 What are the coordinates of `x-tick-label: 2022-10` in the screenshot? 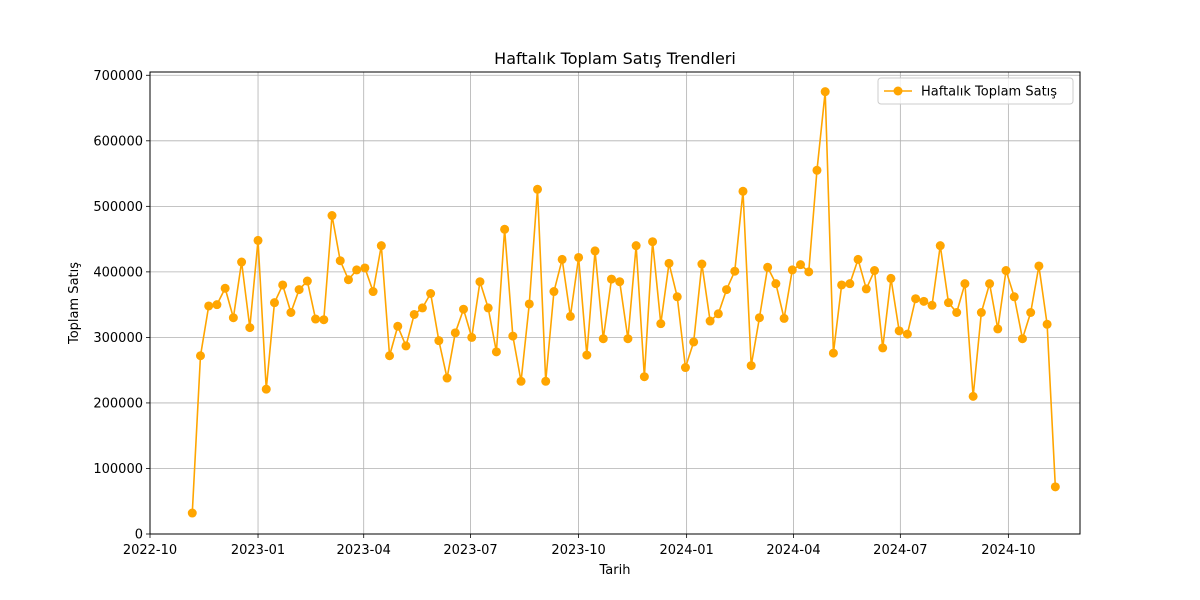 It's located at (150, 550).